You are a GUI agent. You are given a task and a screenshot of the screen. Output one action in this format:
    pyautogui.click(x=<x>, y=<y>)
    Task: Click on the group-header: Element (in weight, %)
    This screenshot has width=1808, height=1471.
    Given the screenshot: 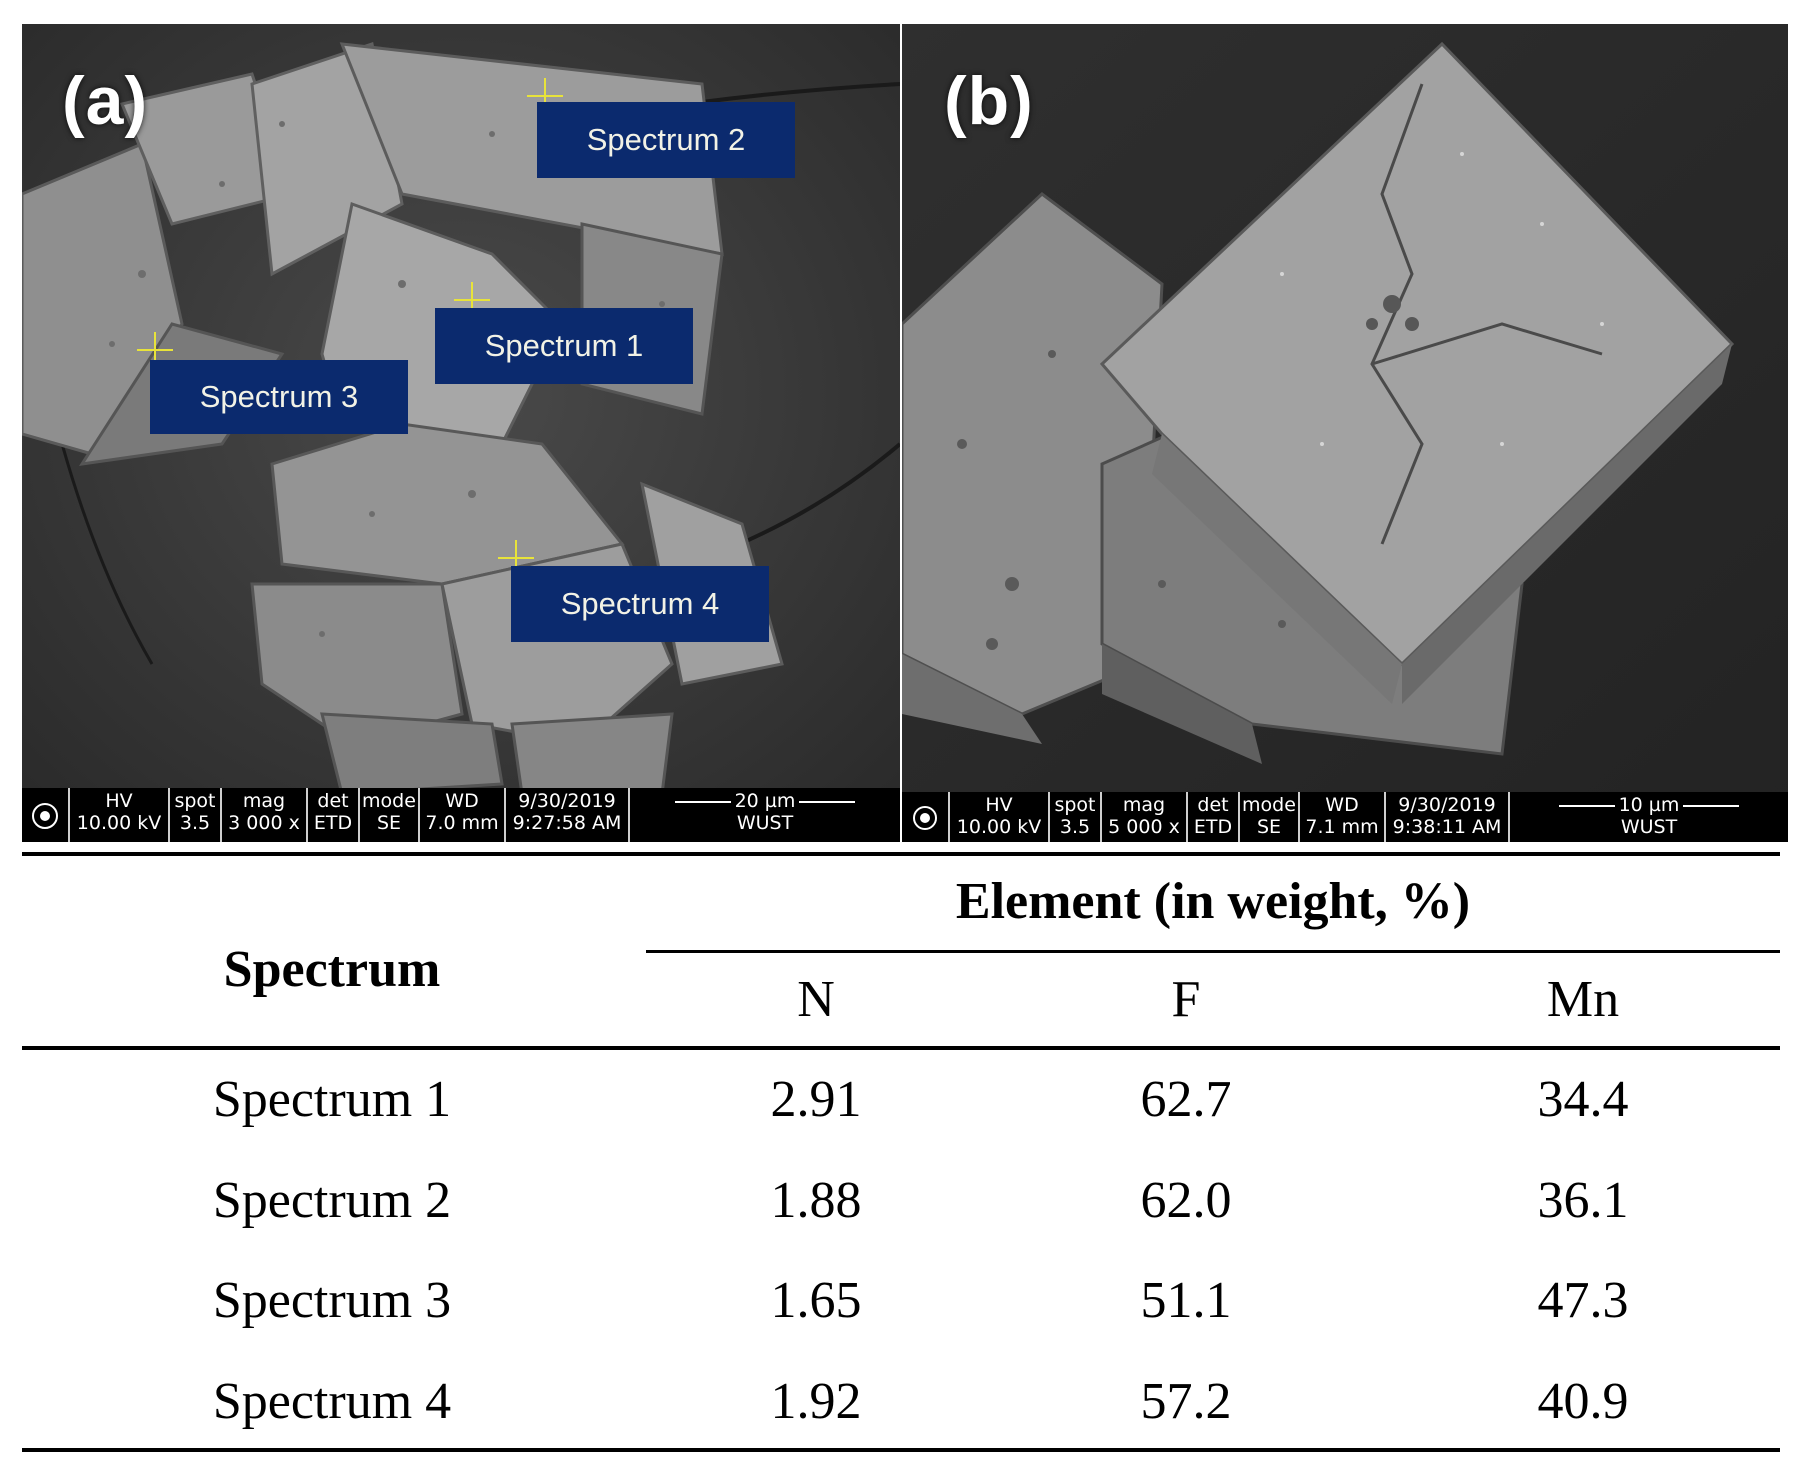 What is the action you would take?
    pyautogui.click(x=1213, y=901)
    